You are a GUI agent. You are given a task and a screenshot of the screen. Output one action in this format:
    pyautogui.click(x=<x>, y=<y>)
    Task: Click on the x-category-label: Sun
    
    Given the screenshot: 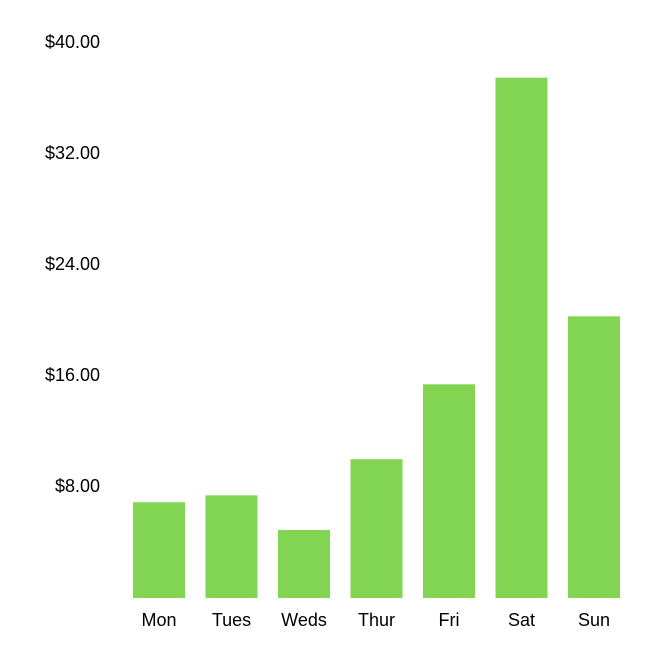 What is the action you would take?
    pyautogui.click(x=594, y=620)
    